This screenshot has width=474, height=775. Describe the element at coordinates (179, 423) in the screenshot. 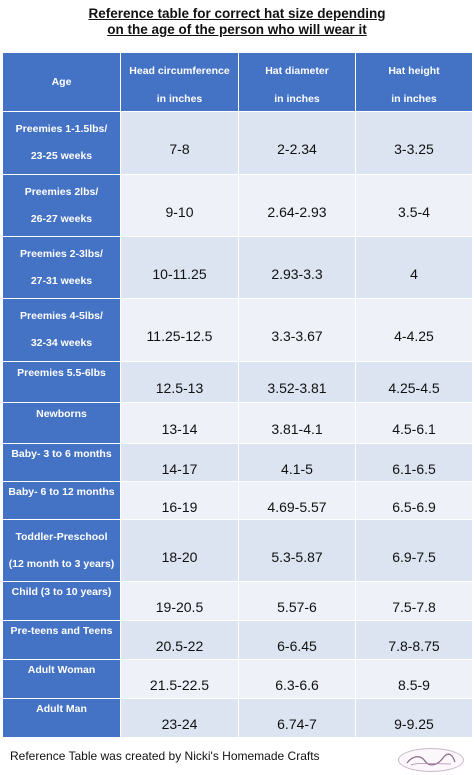

I see `head-cell: 13-14` at that location.